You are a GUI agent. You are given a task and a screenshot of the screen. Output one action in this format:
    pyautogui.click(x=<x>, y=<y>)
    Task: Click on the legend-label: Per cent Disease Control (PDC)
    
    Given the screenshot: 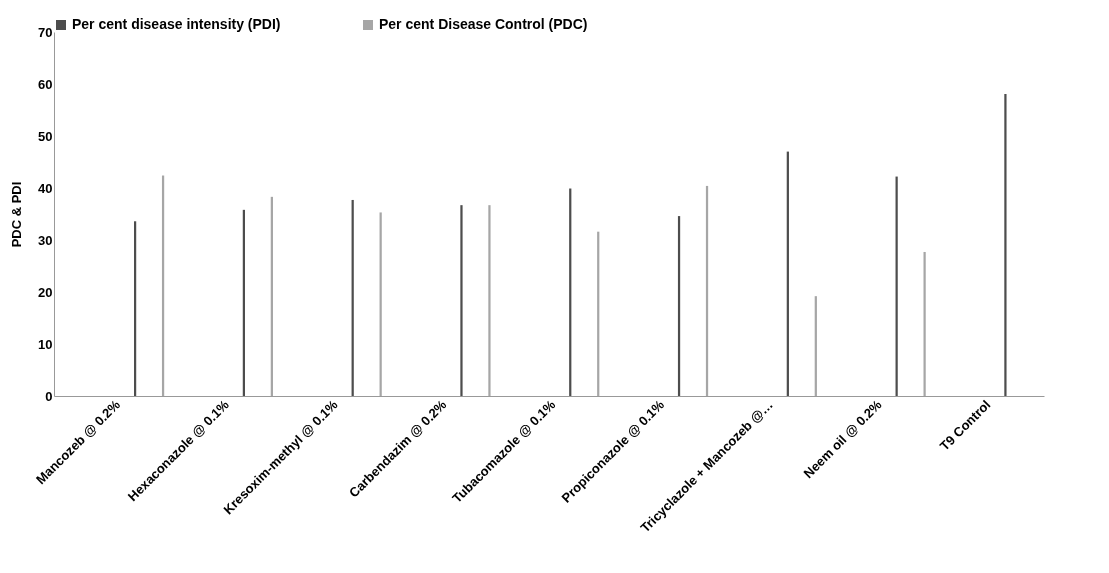 What is the action you would take?
    pyautogui.click(x=483, y=24)
    